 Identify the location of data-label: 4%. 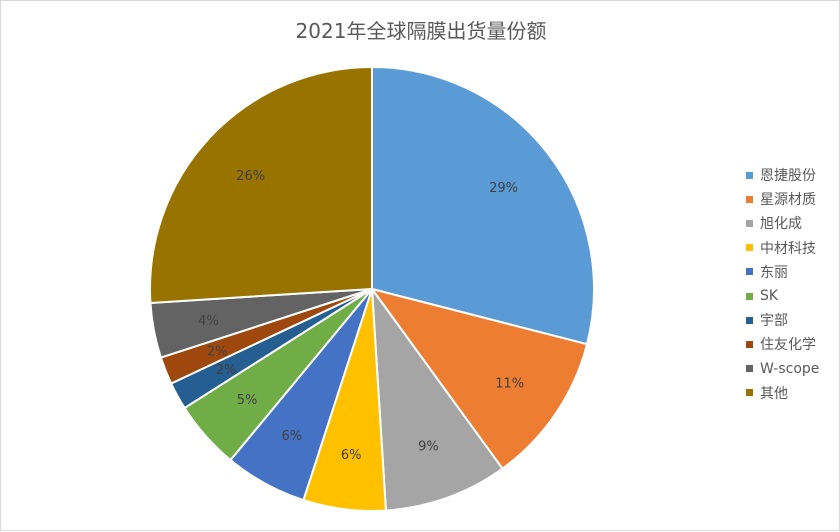
(208, 321).